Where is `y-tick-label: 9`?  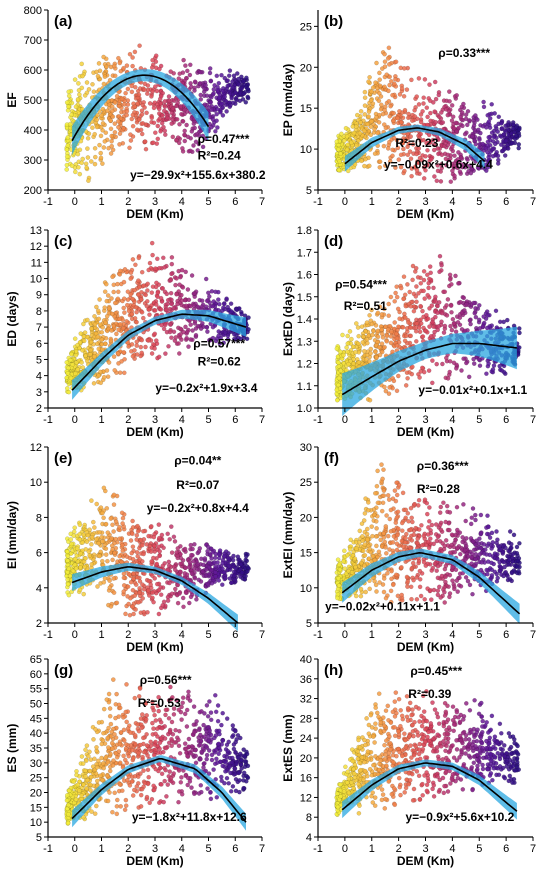 y-tick-label: 9 is located at coordinates (39, 296).